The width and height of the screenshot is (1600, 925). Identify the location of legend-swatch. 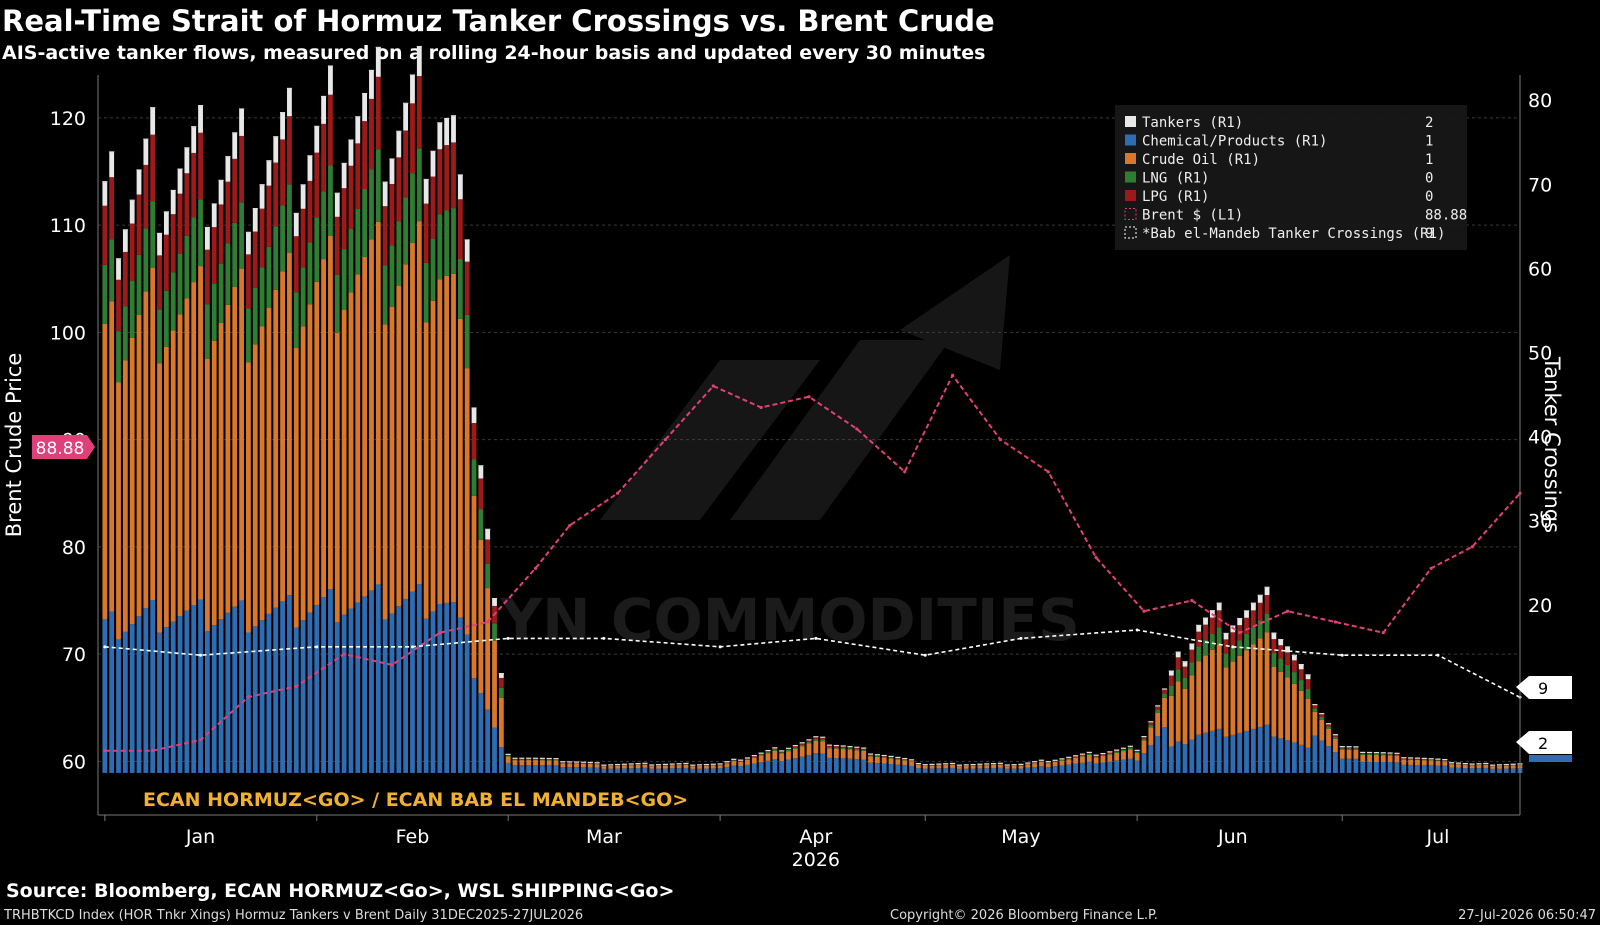
(1130, 195).